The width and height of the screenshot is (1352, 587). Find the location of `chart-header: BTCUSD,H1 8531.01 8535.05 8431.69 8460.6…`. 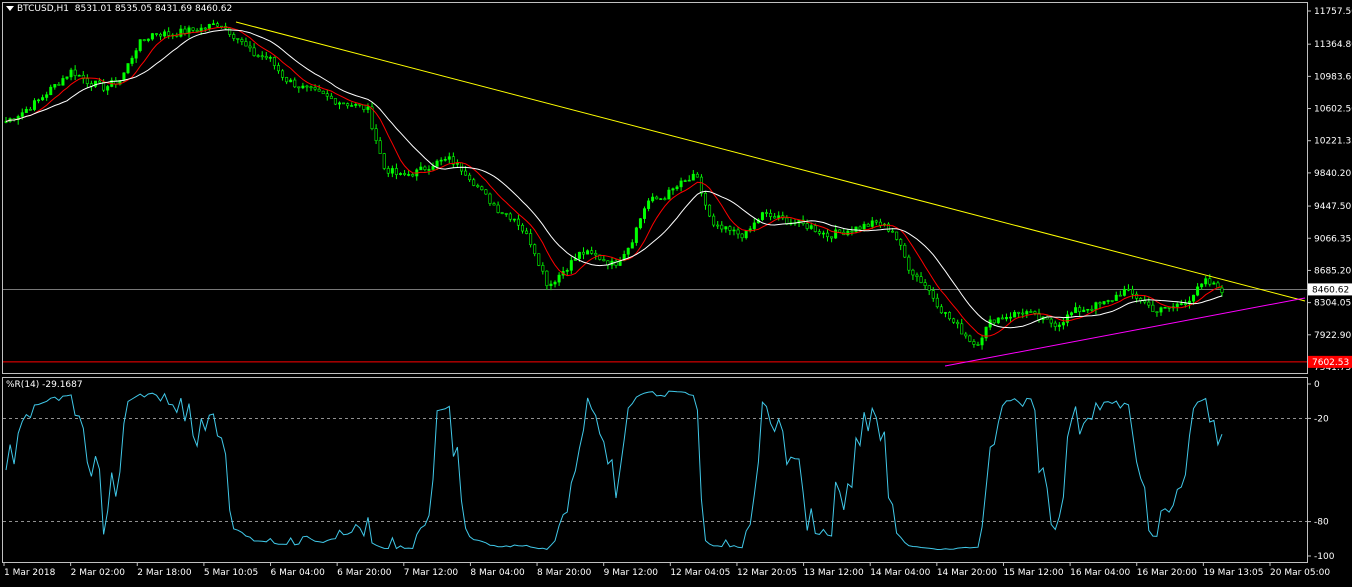

chart-header: BTCUSD,H1 8531.01 8535.05 8431.69 8460.6… is located at coordinates (119, 9).